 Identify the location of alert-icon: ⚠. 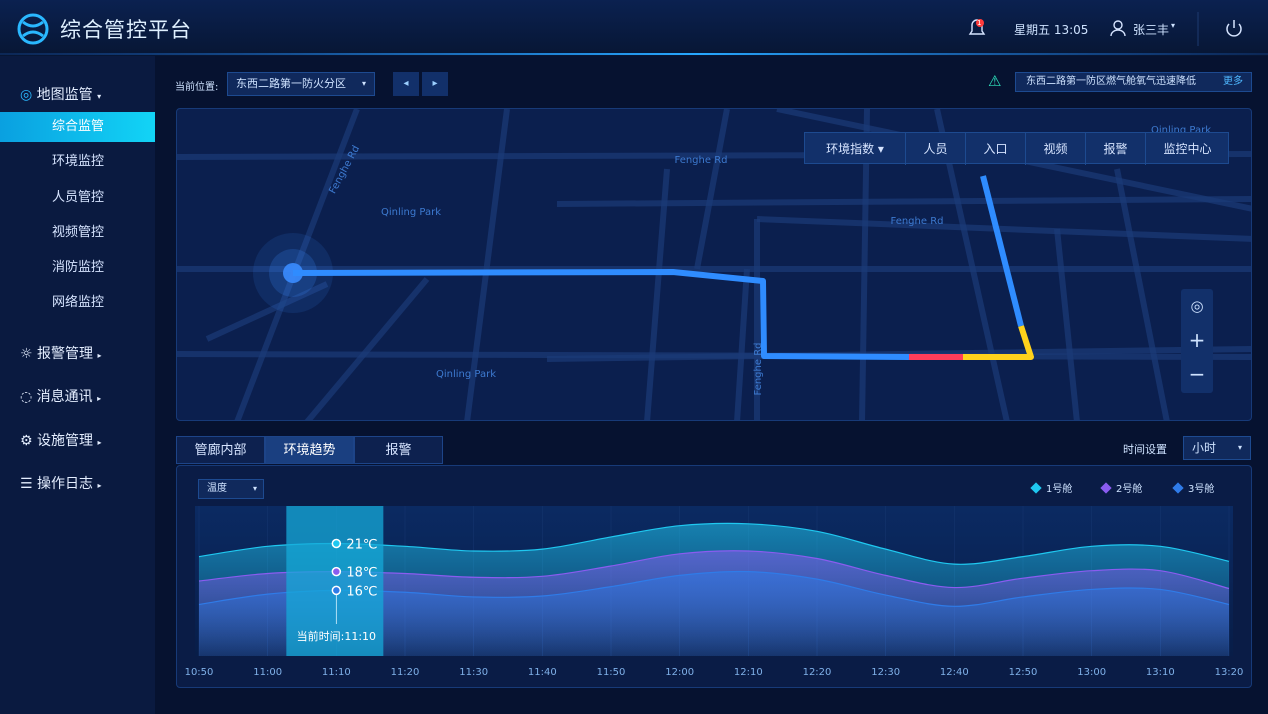
(995, 81).